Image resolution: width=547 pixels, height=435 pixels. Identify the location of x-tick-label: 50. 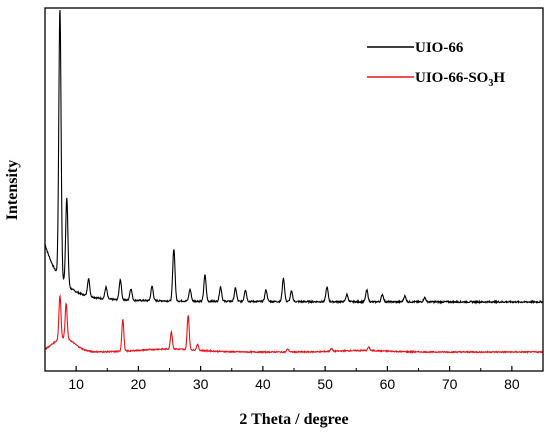
(325, 384).